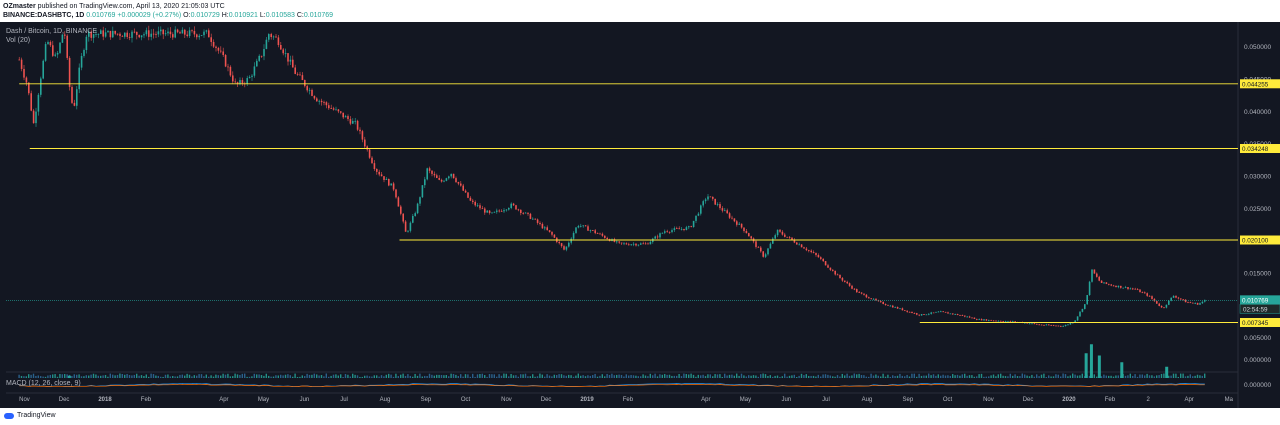 The height and width of the screenshot is (425, 1280). I want to click on low-label: L:, so click(262, 15).